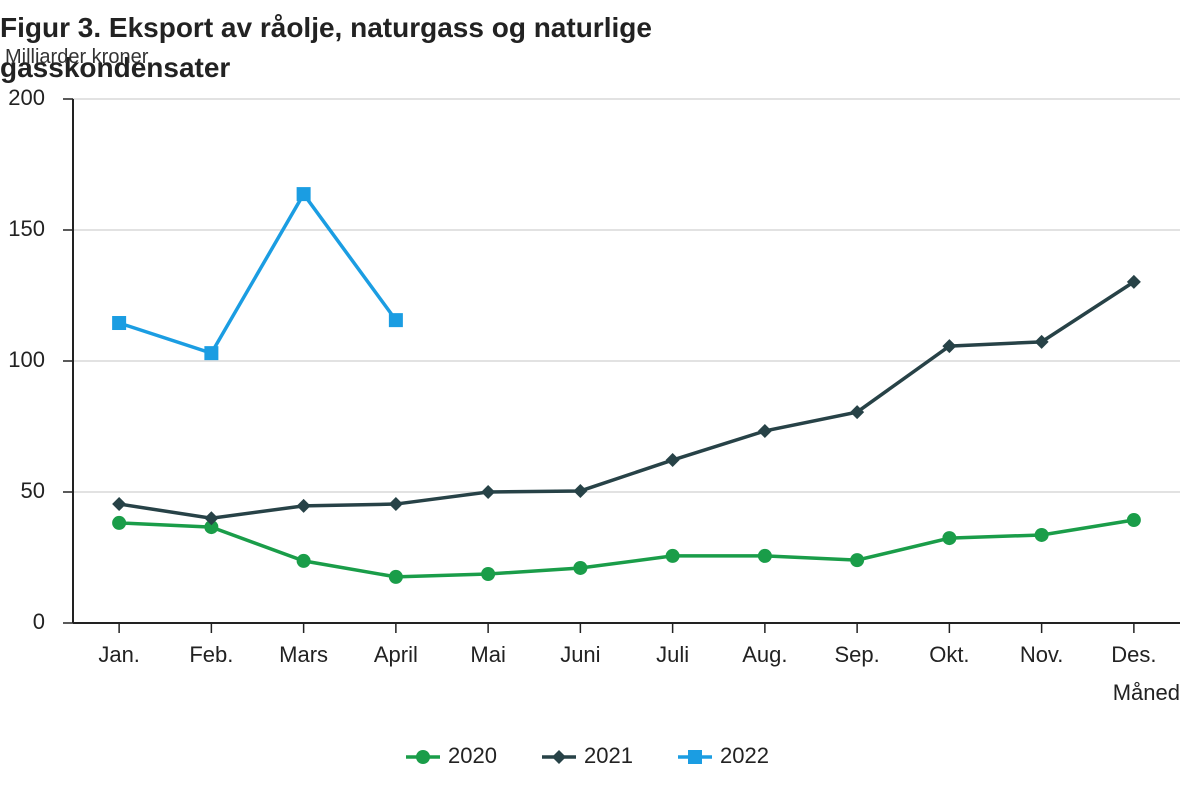 The height and width of the screenshot is (800, 1200). I want to click on x-tick-label: Mars, so click(303, 654).